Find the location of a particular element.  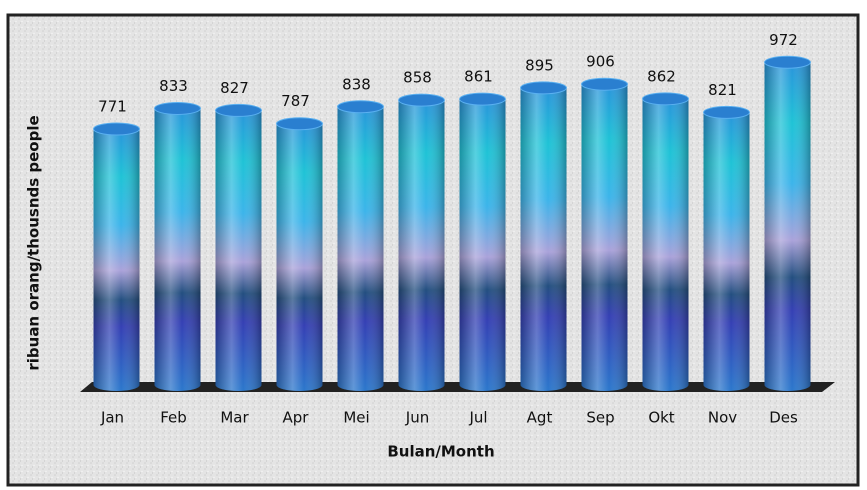

value-label: 906 is located at coordinates (600, 62).